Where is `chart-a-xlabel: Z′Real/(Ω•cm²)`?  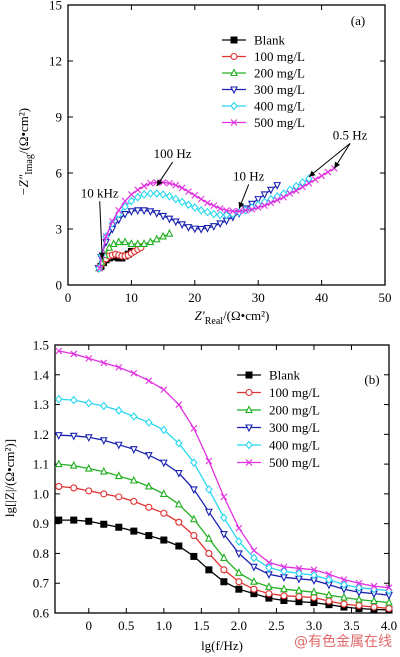 chart-a-xlabel: Z′Real/(Ω•cm²) is located at coordinates (232, 317).